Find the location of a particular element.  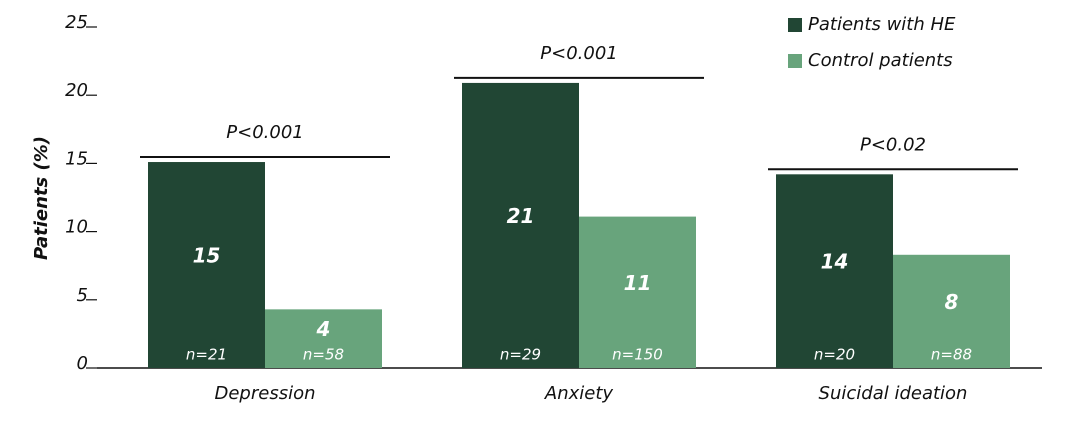

sample-label: n=58 is located at coordinates (323, 355).